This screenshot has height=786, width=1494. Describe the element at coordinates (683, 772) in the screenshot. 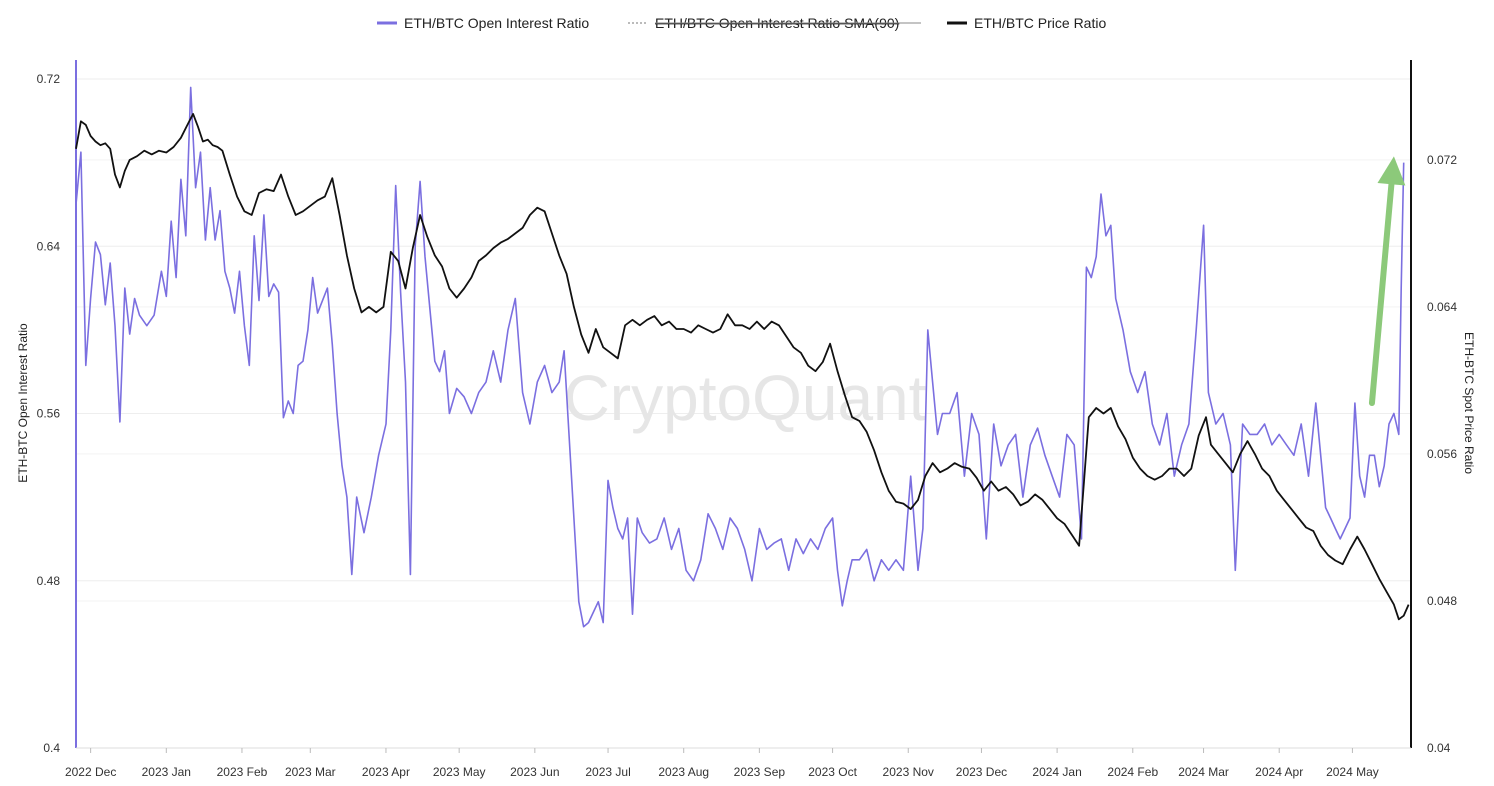

I see `x-tick-label: 2023 Aug` at that location.